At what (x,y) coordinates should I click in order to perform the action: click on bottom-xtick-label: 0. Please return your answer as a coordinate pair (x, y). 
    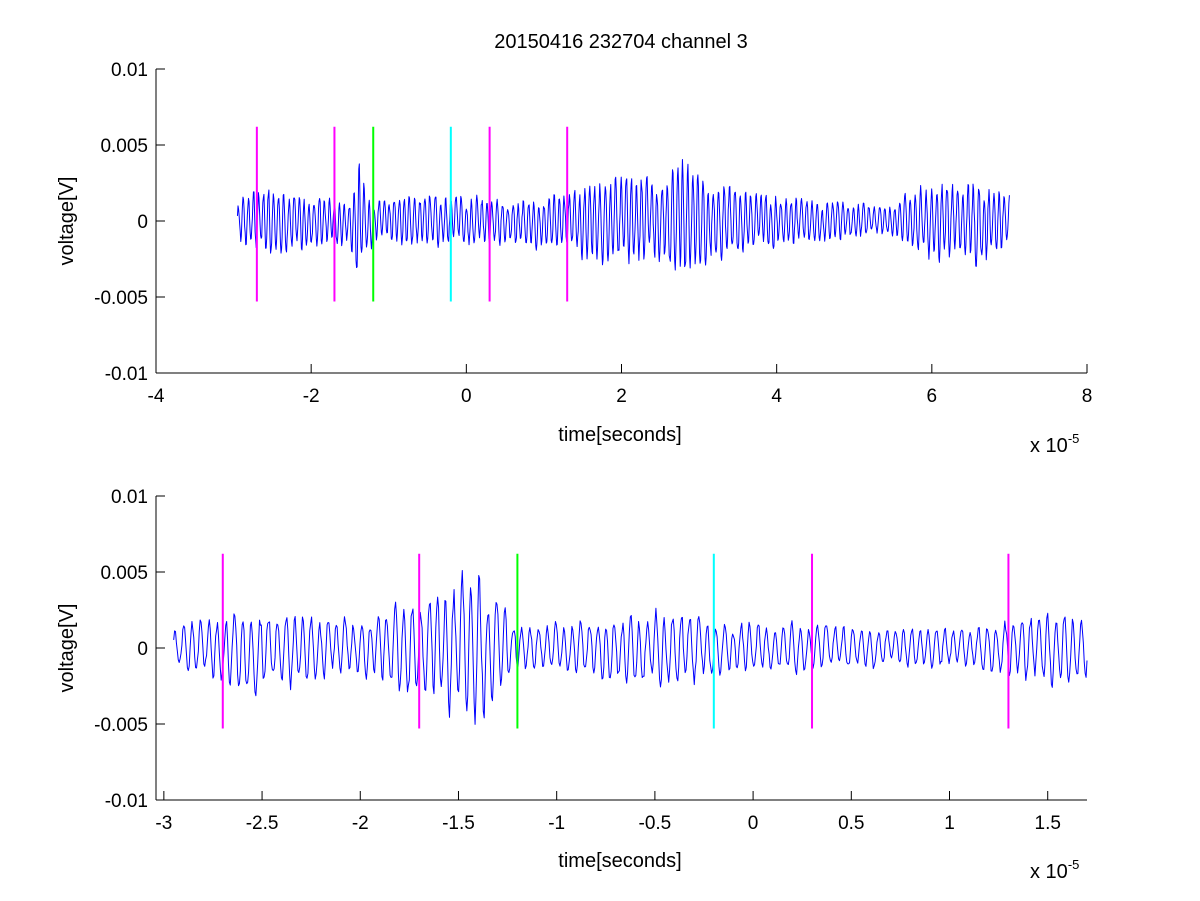
    Looking at the image, I should click on (753, 823).